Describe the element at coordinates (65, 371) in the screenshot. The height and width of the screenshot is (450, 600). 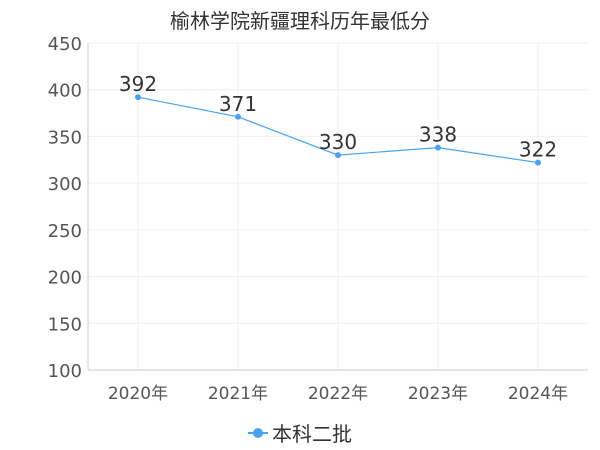
I see `y-tick-label: 100` at that location.